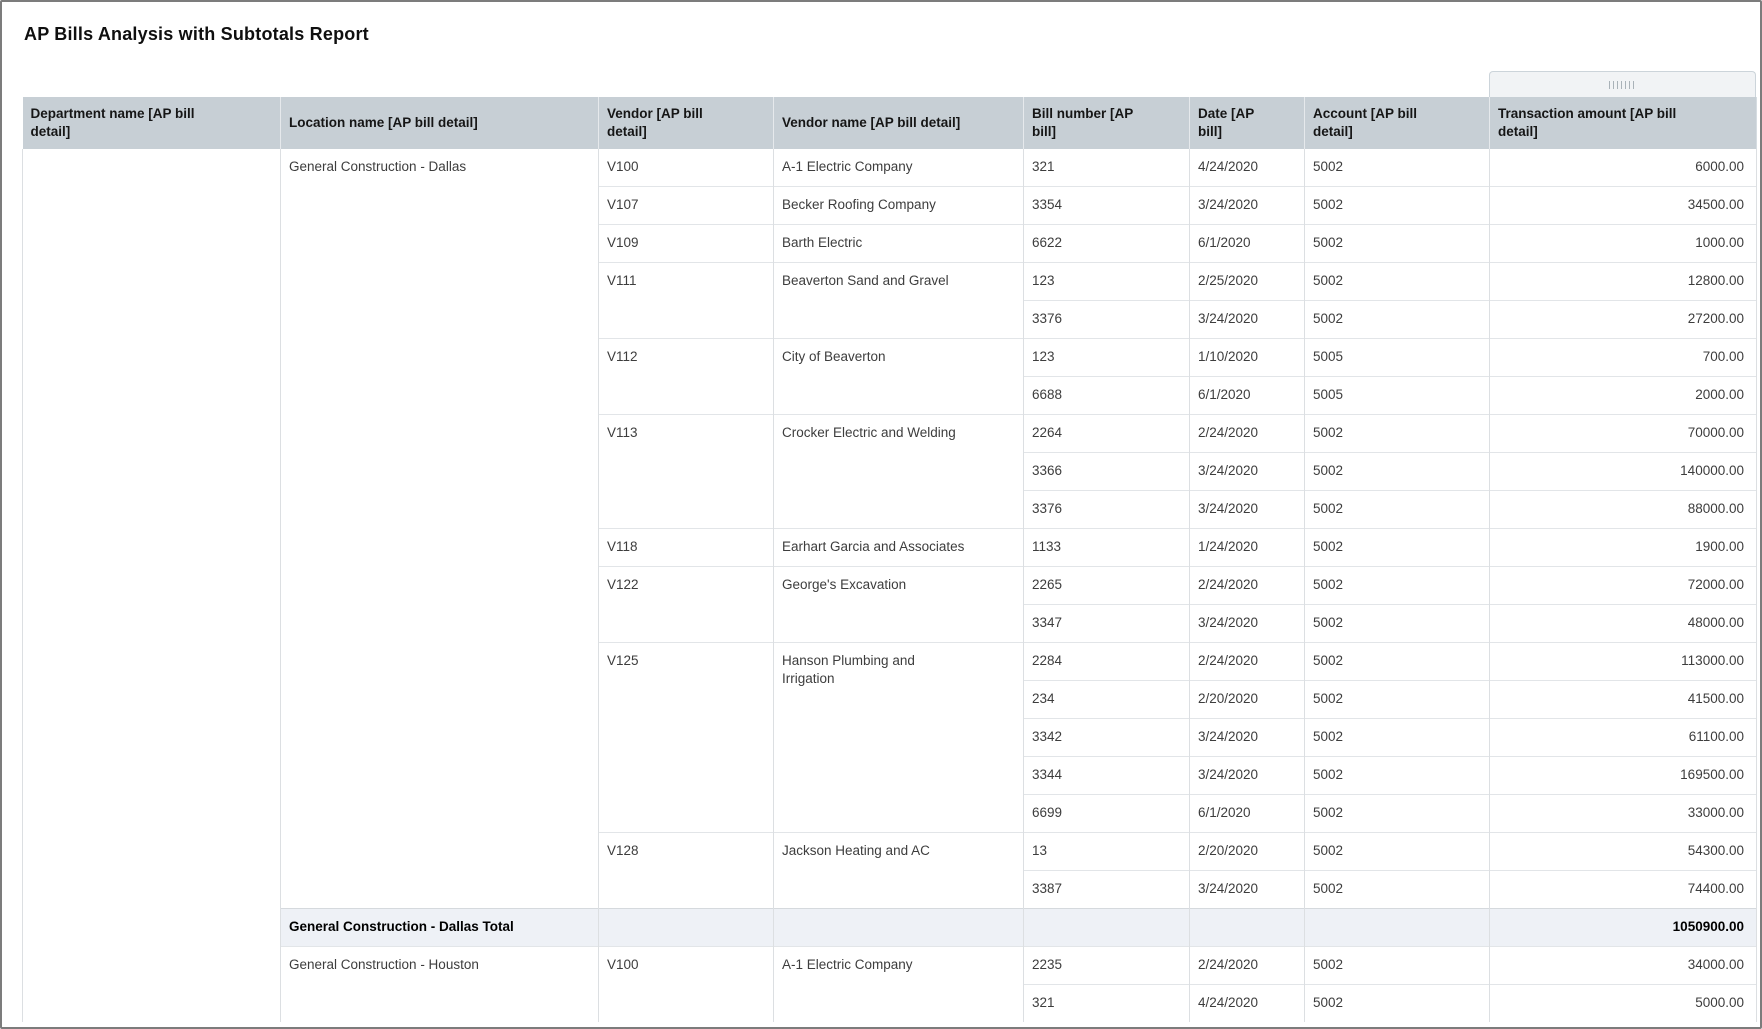 The image size is (1762, 1029). Describe the element at coordinates (1106, 205) in the screenshot. I see `cell-bill-number: 3354` at that location.